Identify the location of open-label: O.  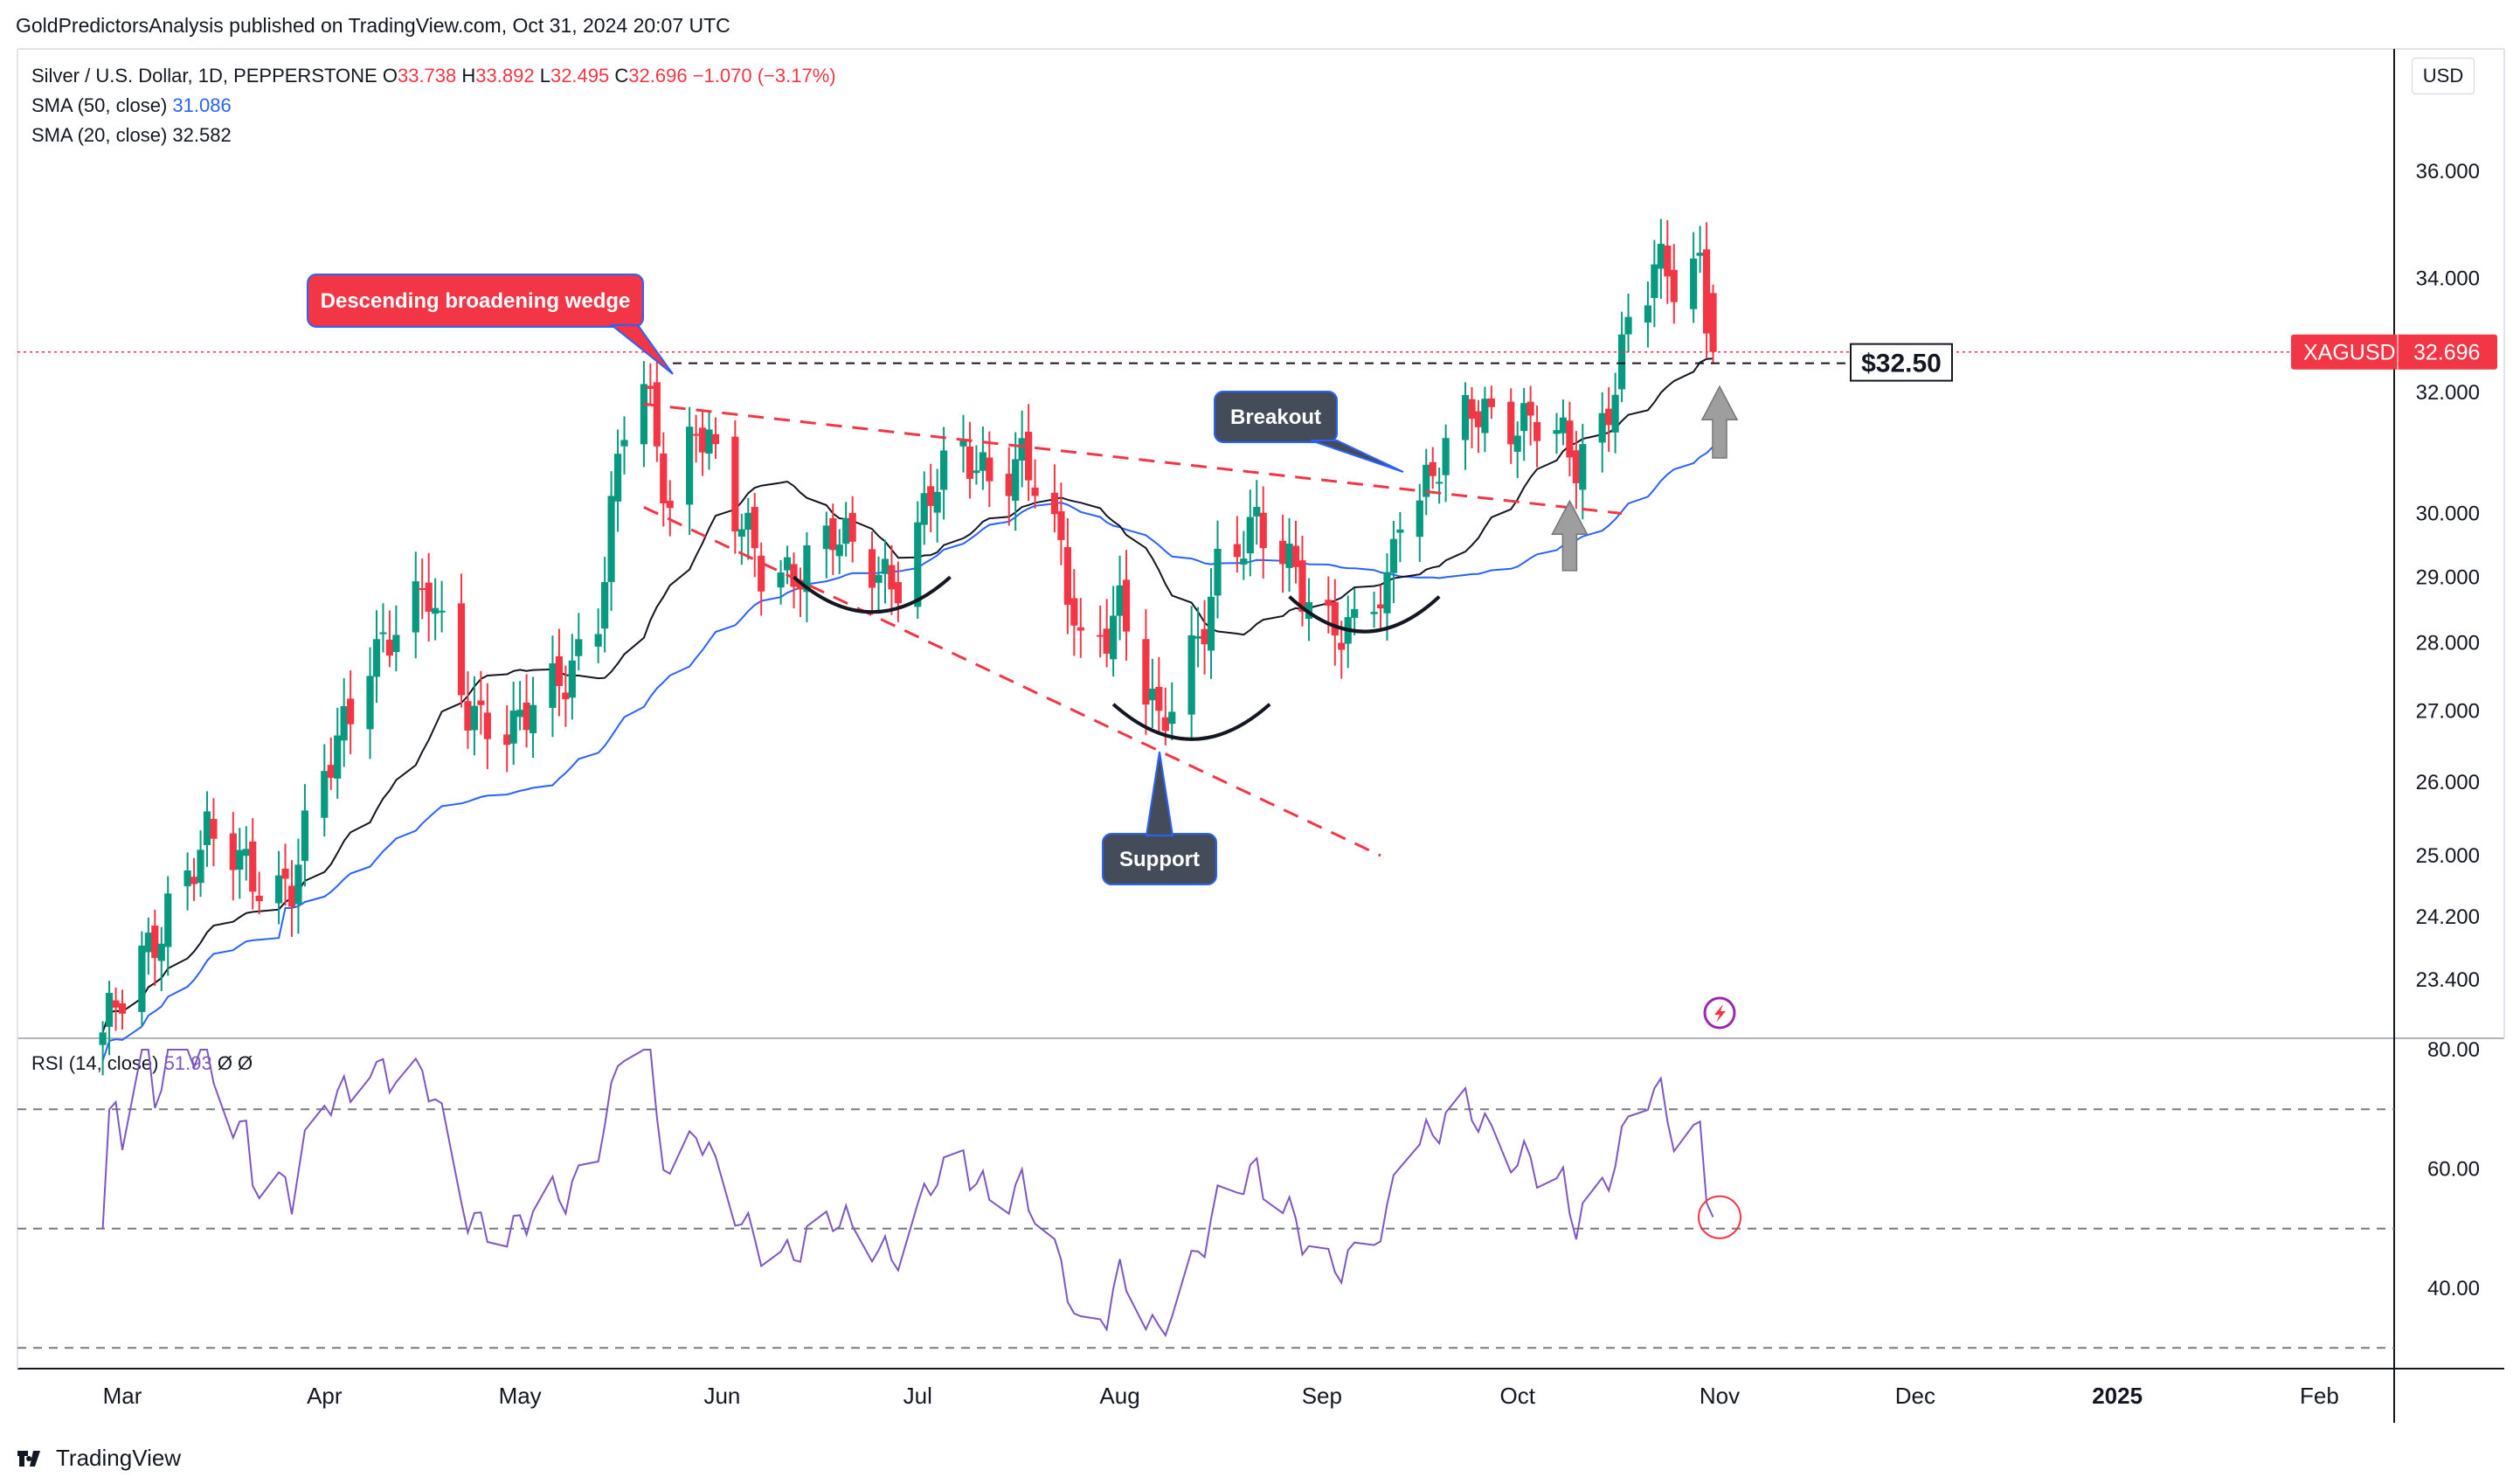
(390, 76).